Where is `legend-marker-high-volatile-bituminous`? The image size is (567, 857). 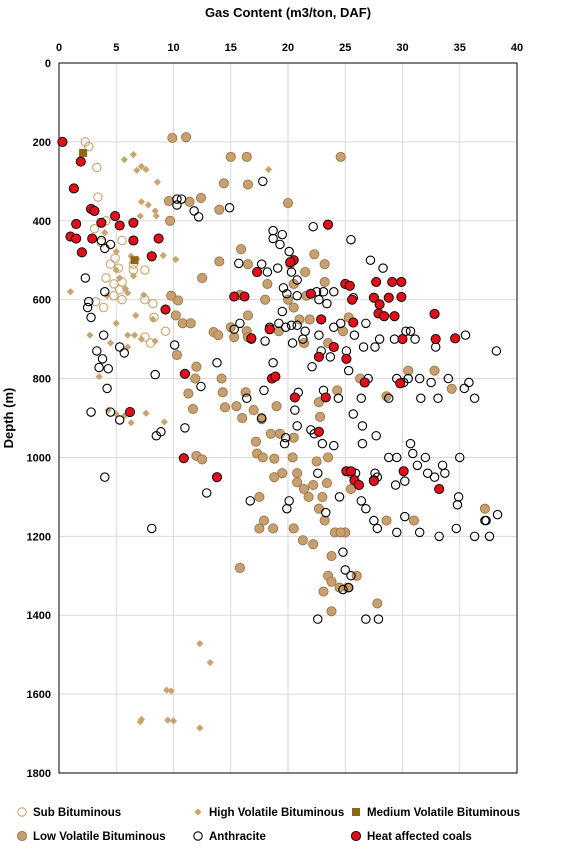
legend-marker-high-volatile-bituminous is located at coordinates (198, 812).